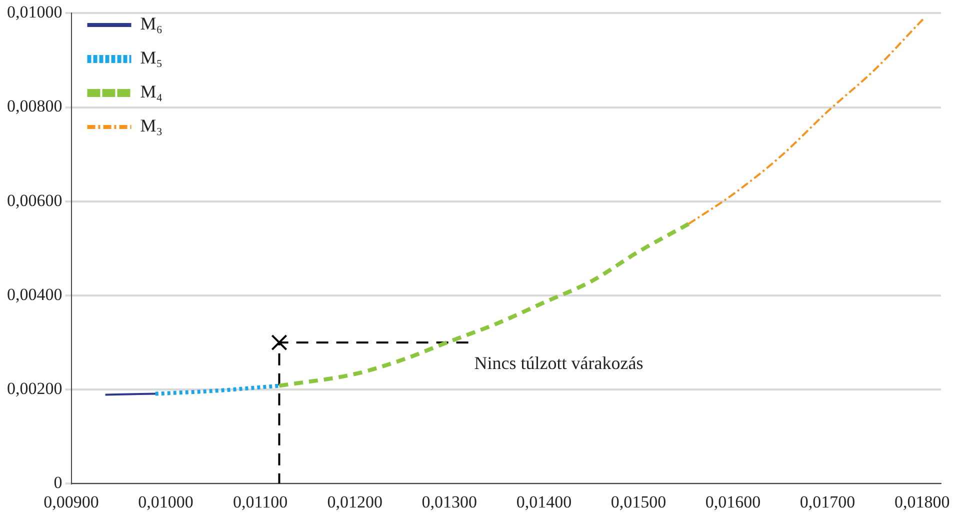  I want to click on x-tick-label: 0,01300, so click(450, 502).